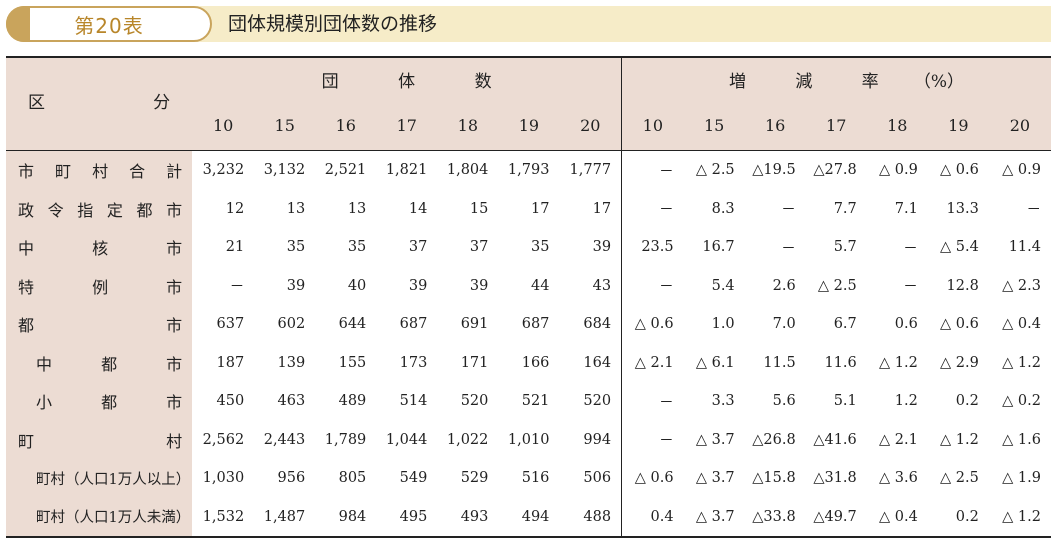 This screenshot has height=544, width=1057. I want to click on count-cell: 43, so click(602, 285).